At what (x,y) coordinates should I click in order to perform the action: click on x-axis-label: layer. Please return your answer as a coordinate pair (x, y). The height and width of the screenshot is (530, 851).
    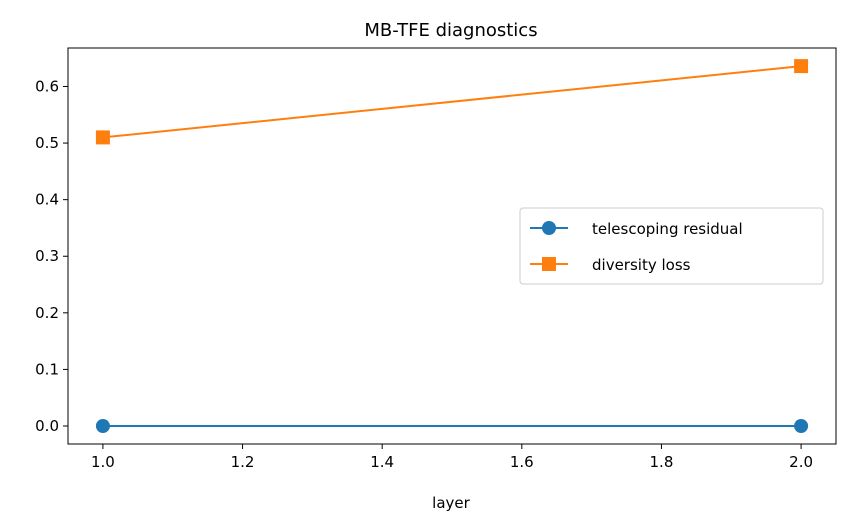
    Looking at the image, I should click on (451, 503).